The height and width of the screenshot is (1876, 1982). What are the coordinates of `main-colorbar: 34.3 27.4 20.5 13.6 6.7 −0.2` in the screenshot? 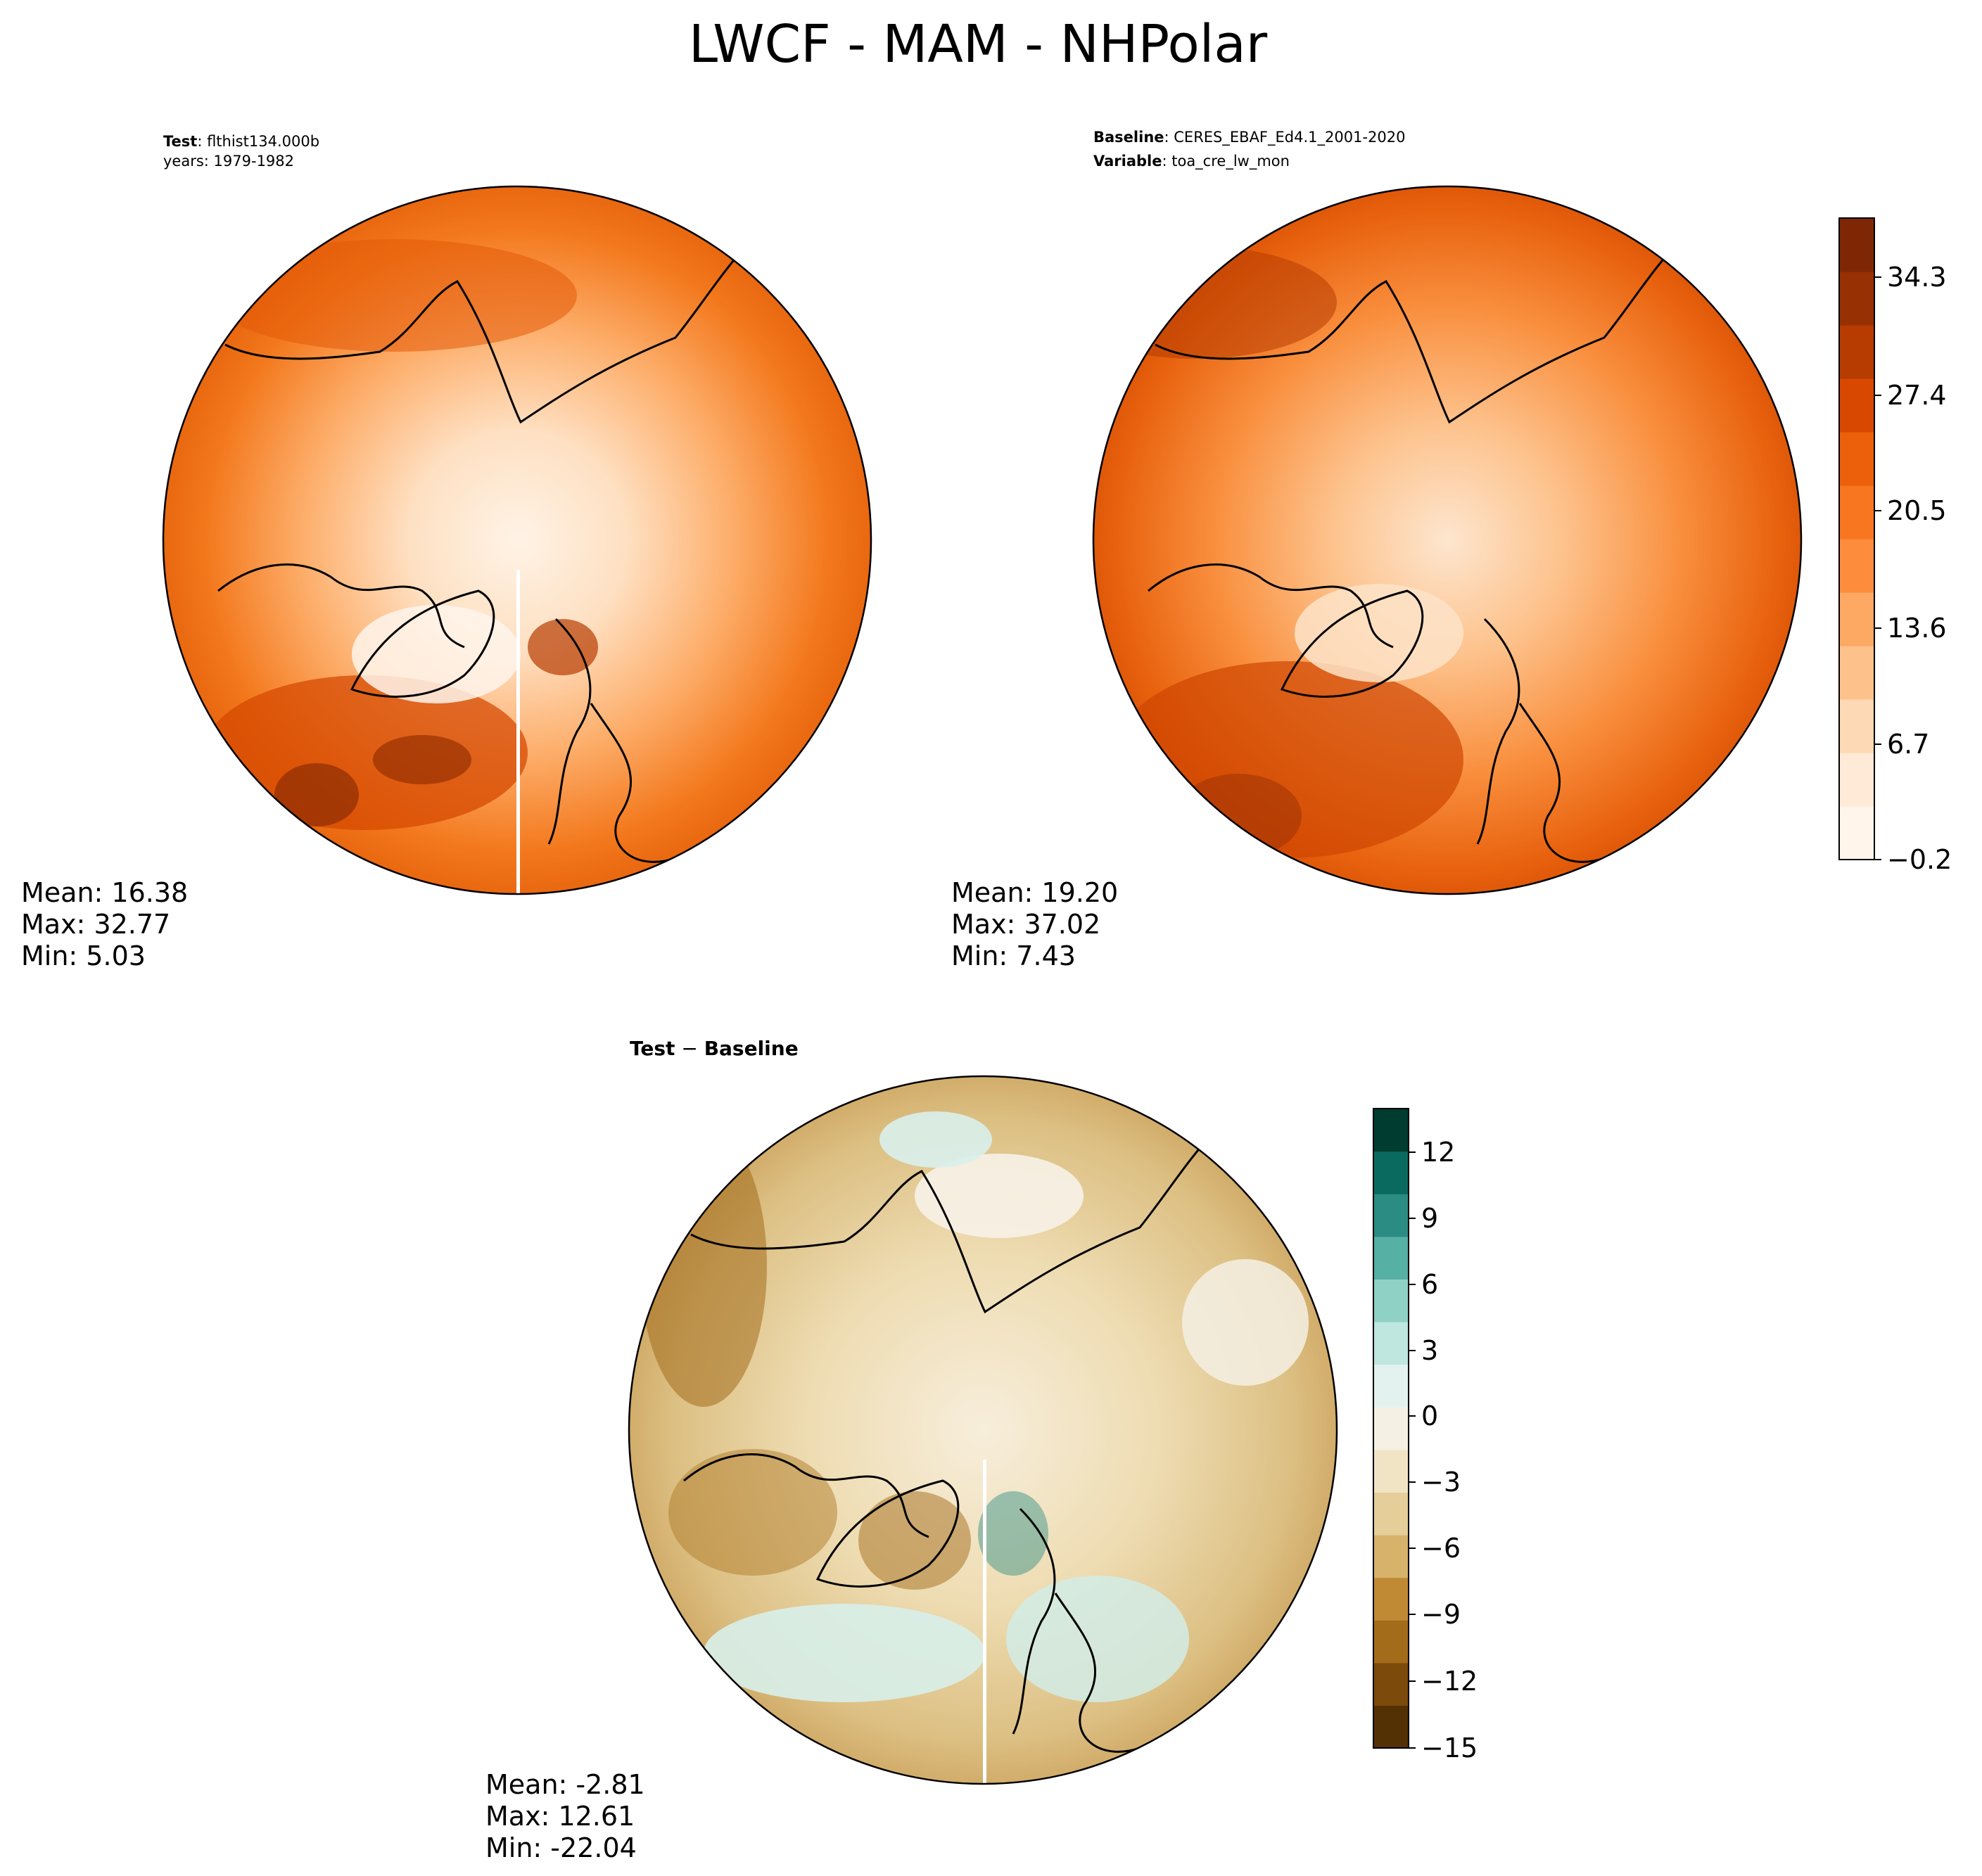 It's located at (1895, 546).